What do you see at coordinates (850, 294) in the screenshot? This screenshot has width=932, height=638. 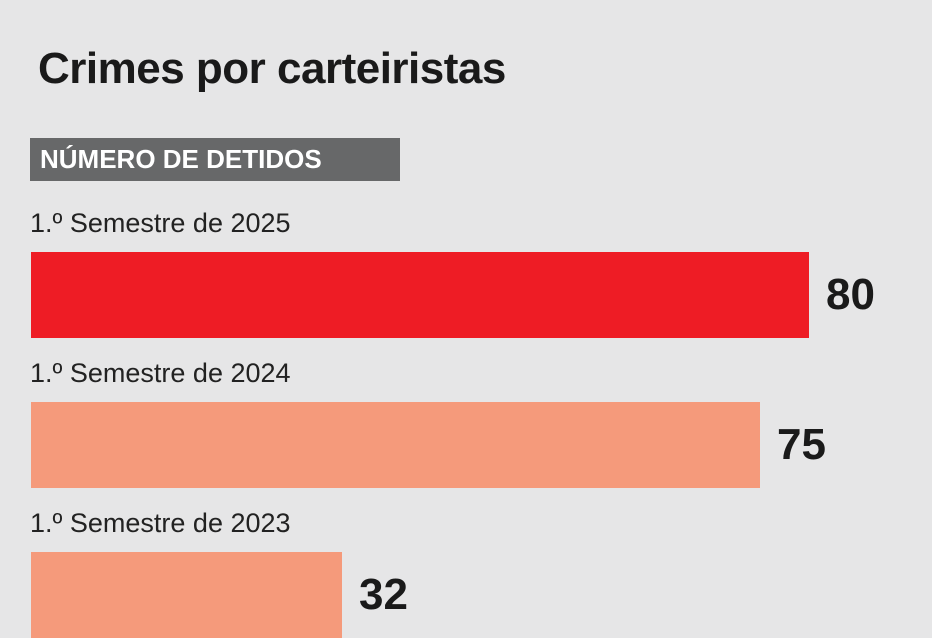 I see `bar-value-label: 80` at bounding box center [850, 294].